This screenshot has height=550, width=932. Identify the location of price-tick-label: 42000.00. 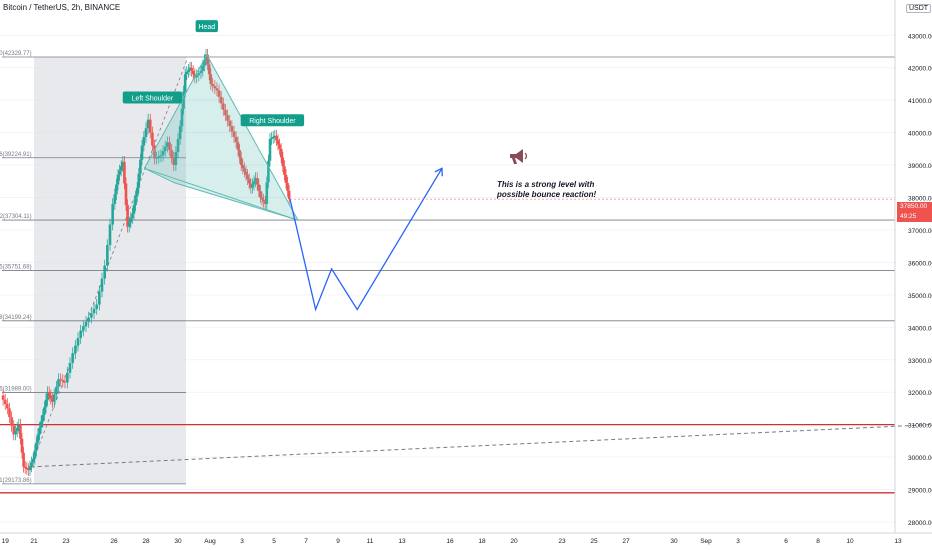
(920, 69).